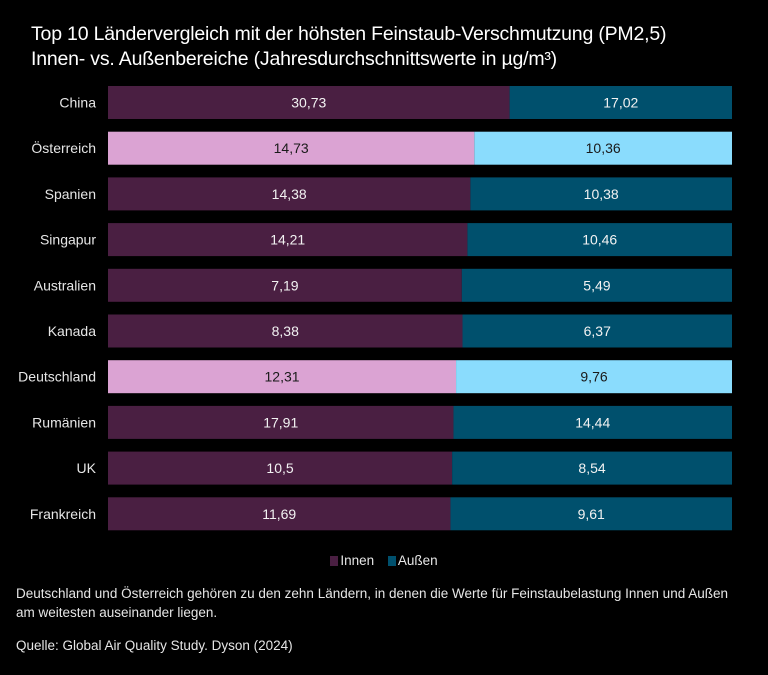  I want to click on value-label-innen-frankreich: 11,69, so click(279, 514).